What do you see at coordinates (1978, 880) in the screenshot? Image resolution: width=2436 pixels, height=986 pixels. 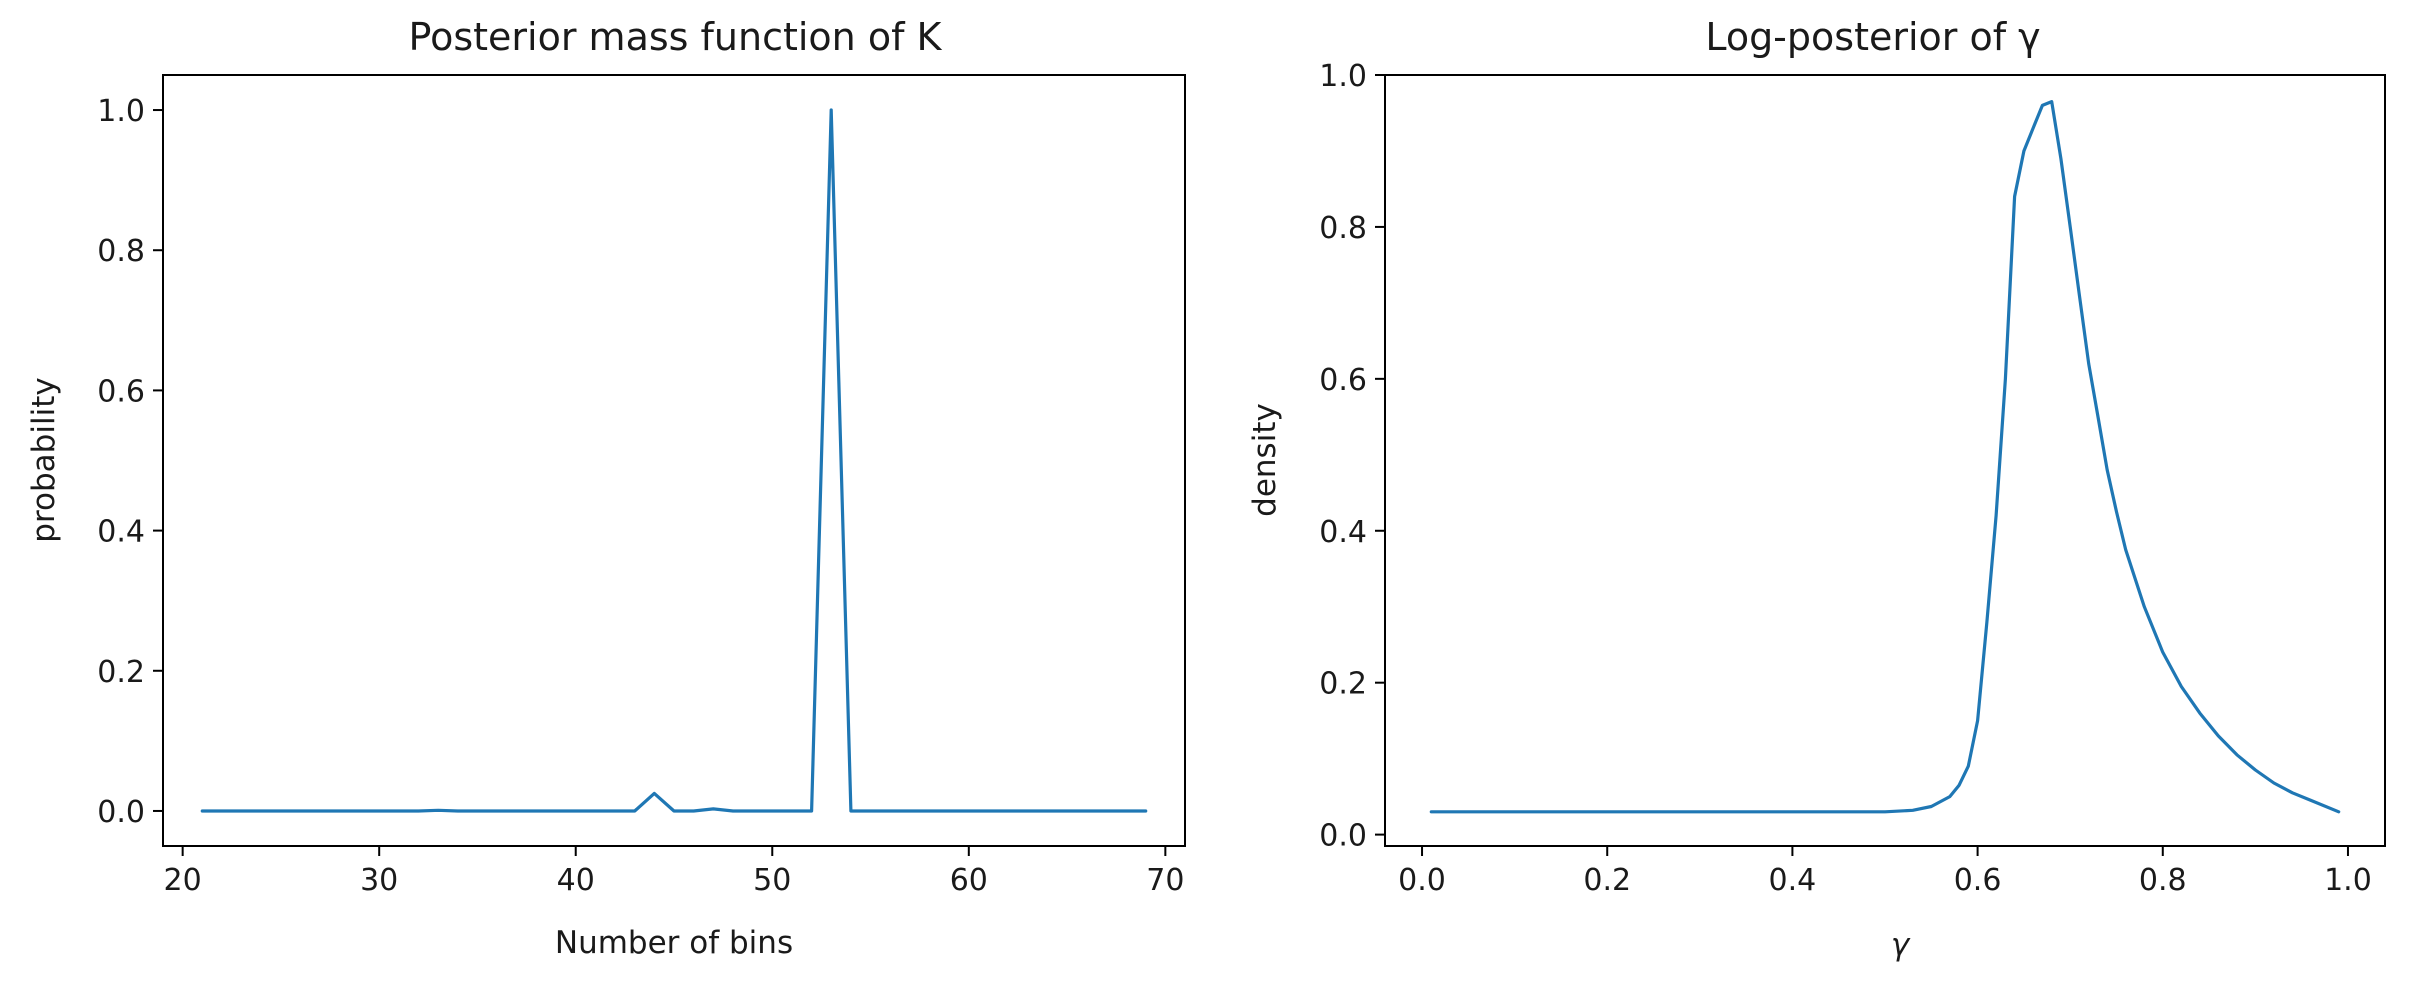 I see `x-tick-label: 0.6` at bounding box center [1978, 880].